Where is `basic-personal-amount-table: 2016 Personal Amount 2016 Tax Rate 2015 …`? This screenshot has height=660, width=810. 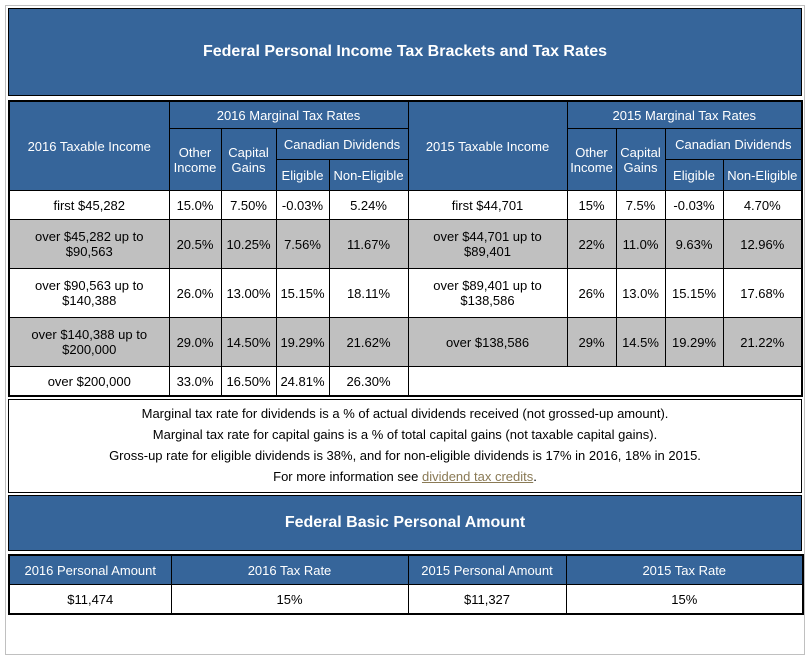 basic-personal-amount-table: 2016 Personal Amount 2016 Tax Rate 2015 … is located at coordinates (406, 584).